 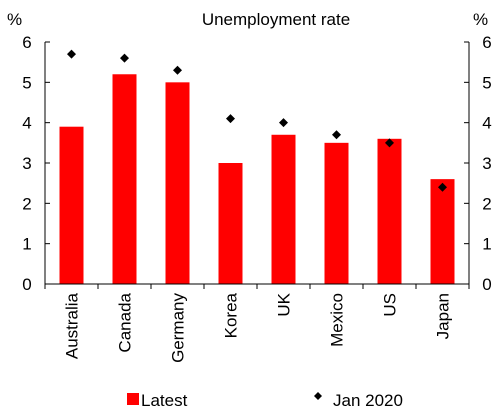 What do you see at coordinates (26, 82) in the screenshot?
I see `y-tick-label-left-5: 5` at bounding box center [26, 82].